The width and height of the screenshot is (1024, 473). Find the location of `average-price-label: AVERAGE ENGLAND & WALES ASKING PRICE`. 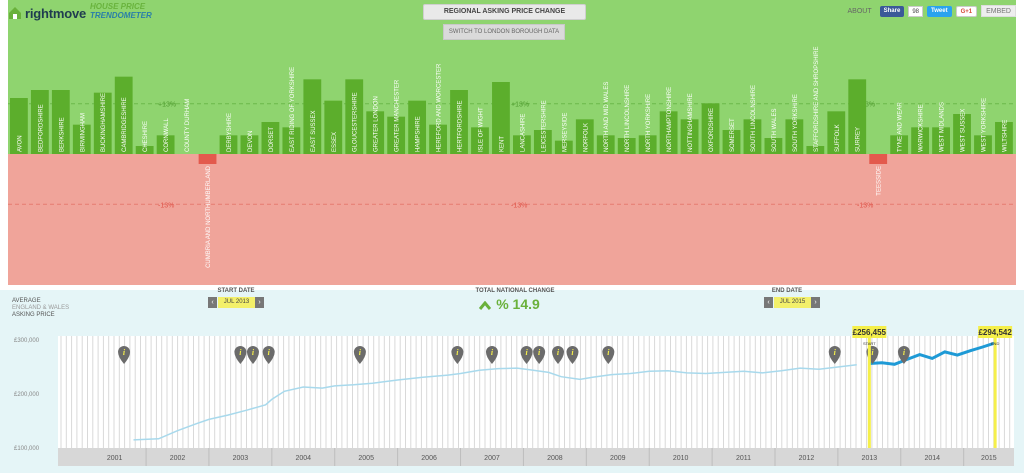

average-price-label: AVERAGE ENGLAND & WALES ASKING PRICE is located at coordinates (40, 308).